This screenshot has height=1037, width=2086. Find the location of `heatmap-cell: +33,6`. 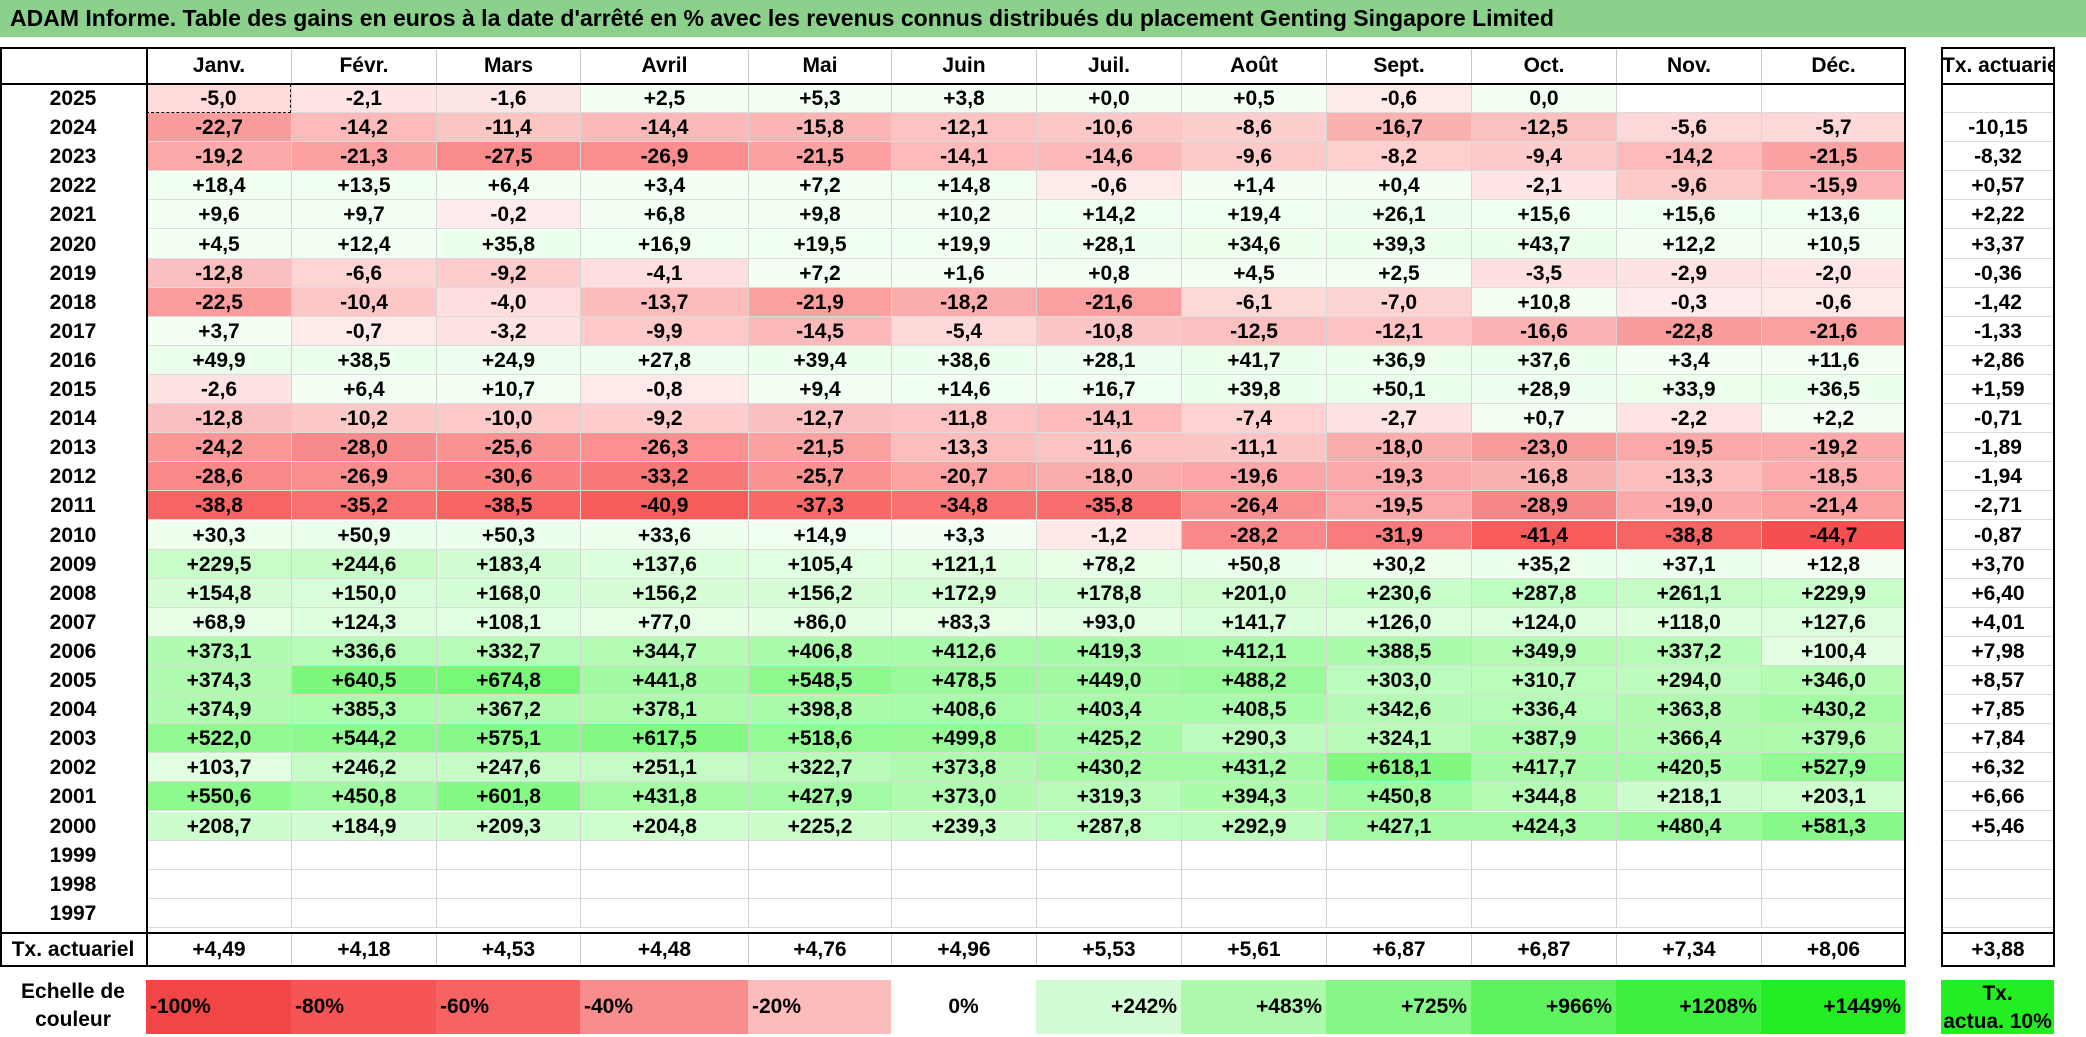

heatmap-cell: +33,6 is located at coordinates (664, 535).